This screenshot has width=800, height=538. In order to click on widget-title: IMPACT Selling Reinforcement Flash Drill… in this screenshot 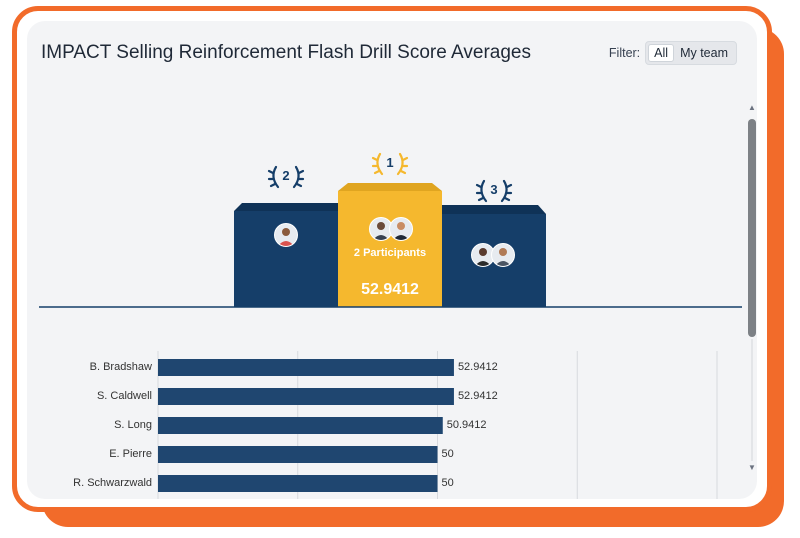, I will do `click(286, 52)`.